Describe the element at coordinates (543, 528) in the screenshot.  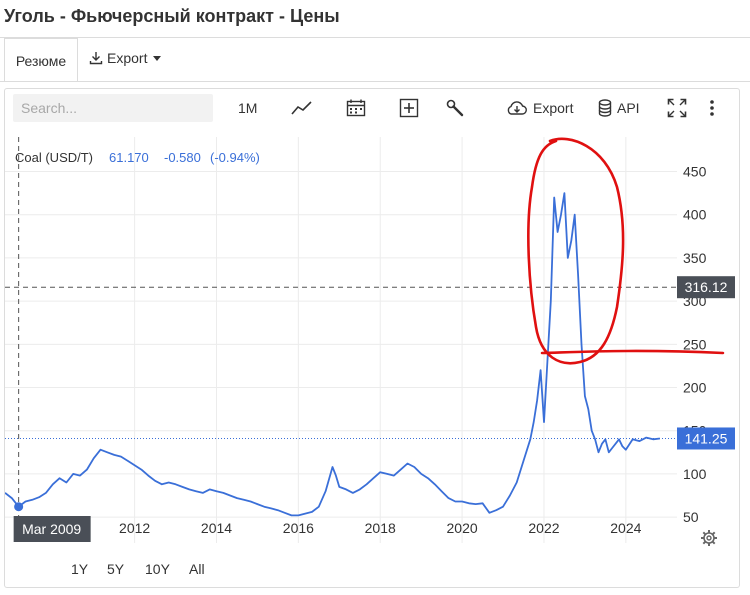
I see `x-tick-label: 2022` at that location.